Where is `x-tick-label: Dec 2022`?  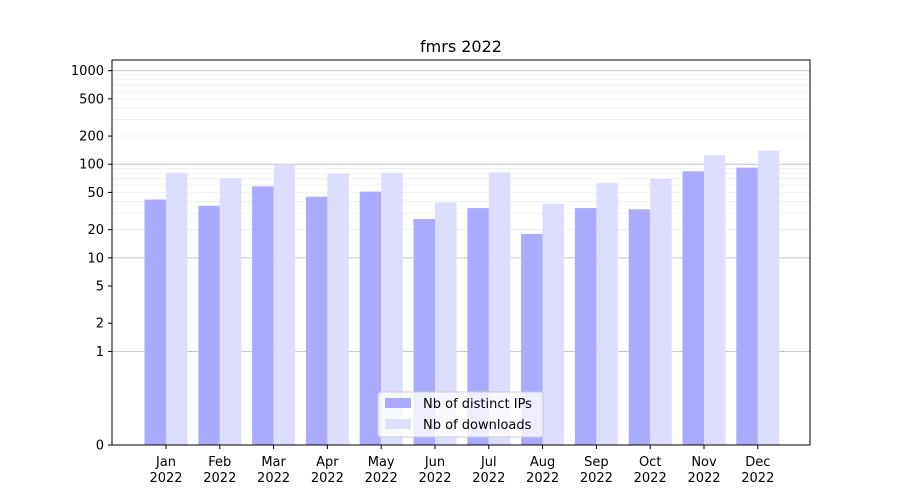
x-tick-label: Dec 2022 is located at coordinates (757, 470).